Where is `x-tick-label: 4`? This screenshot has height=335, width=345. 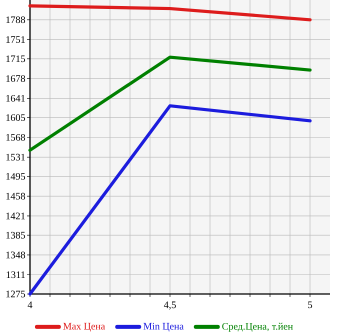 x-tick-label: 4 is located at coordinates (30, 305).